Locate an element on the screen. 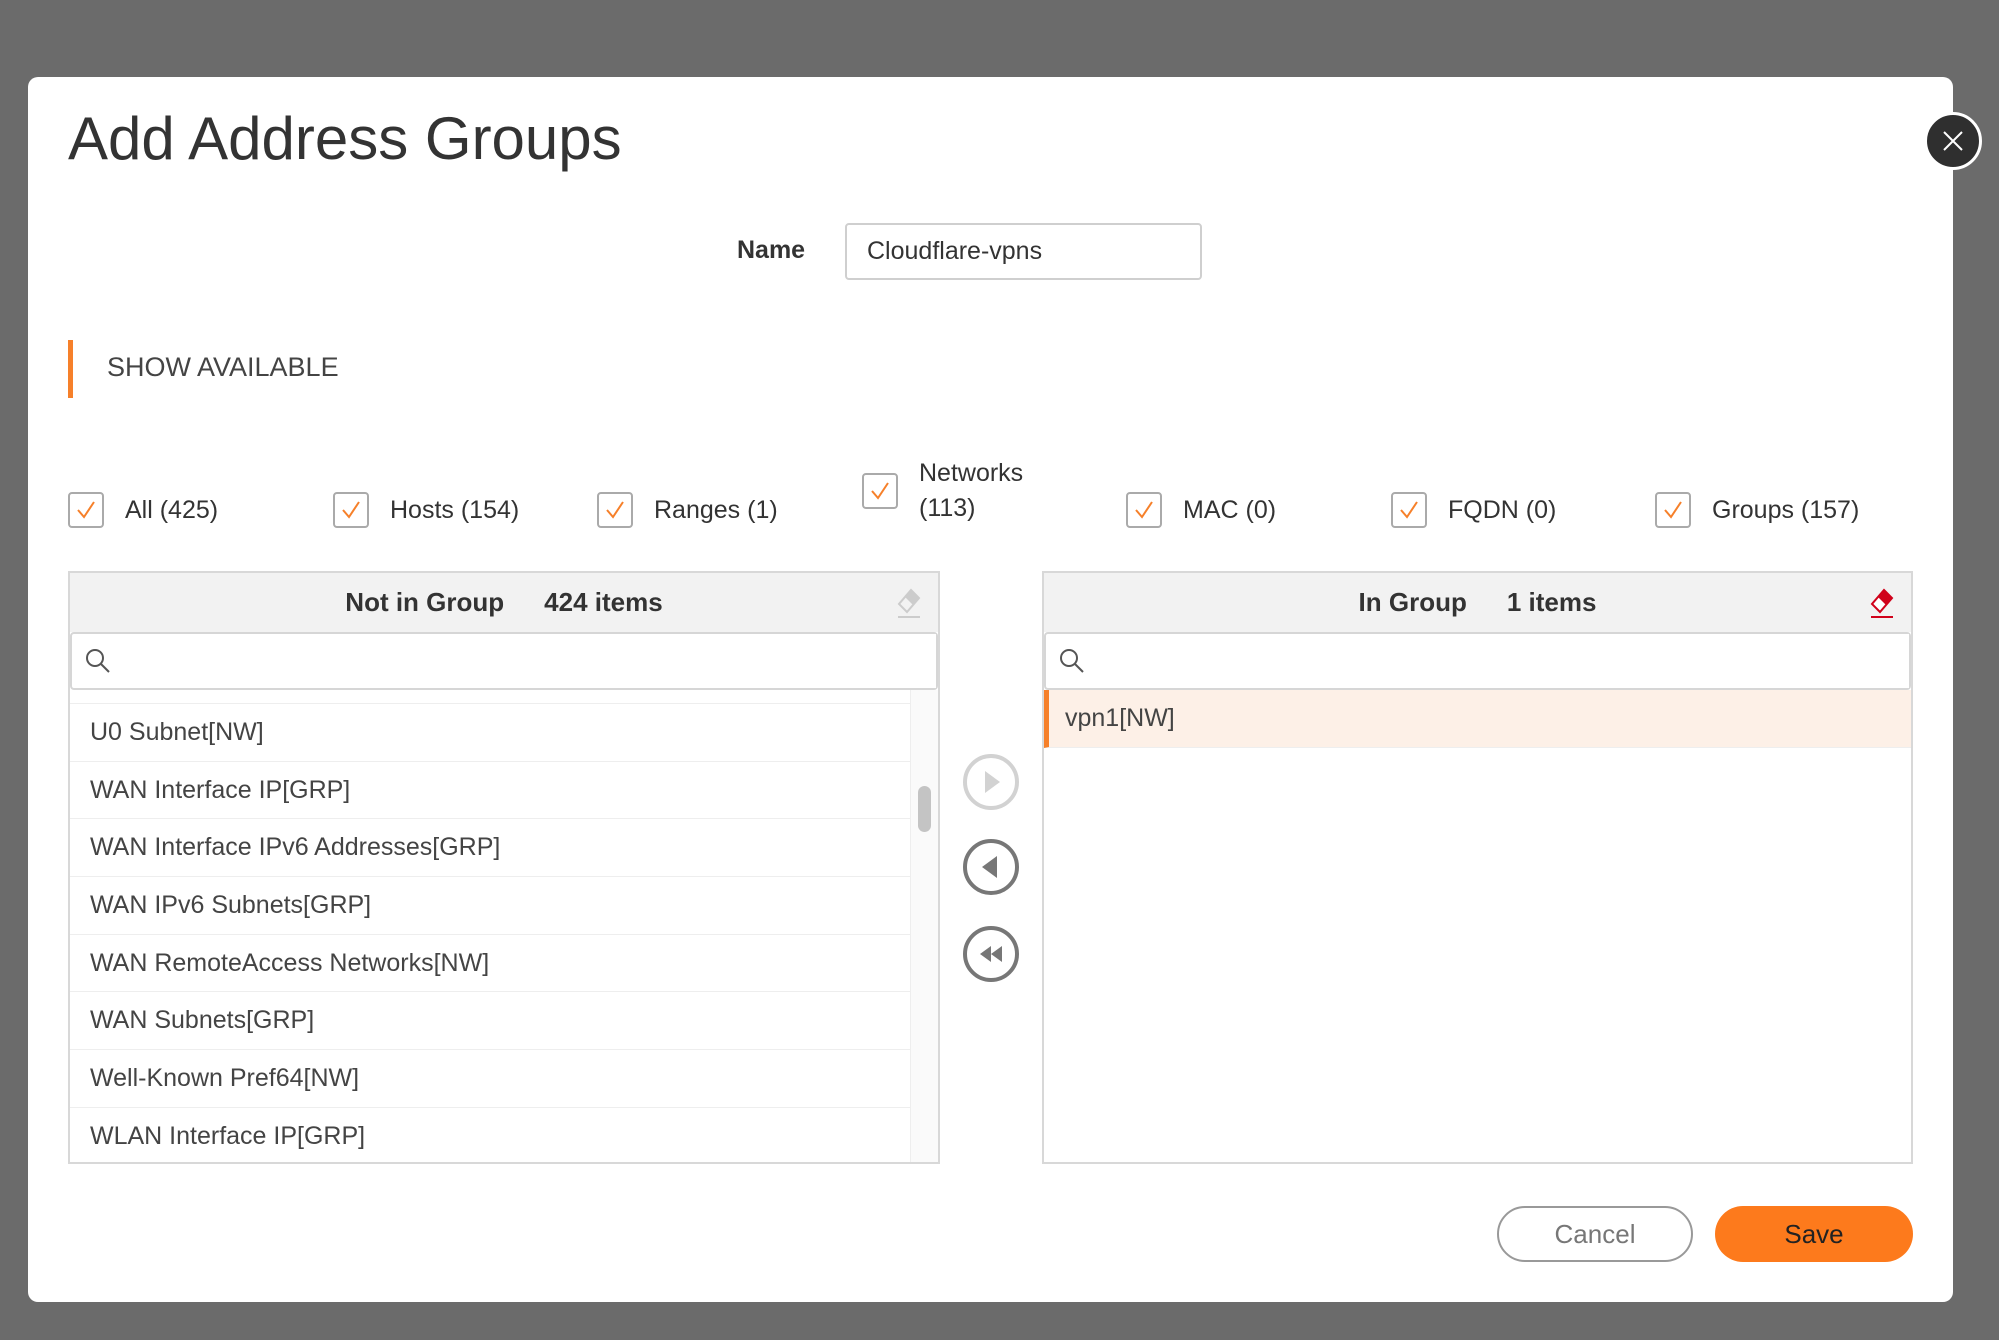 The height and width of the screenshot is (1340, 1999). filter-checkbox: Ranges (1) is located at coordinates (687, 510).